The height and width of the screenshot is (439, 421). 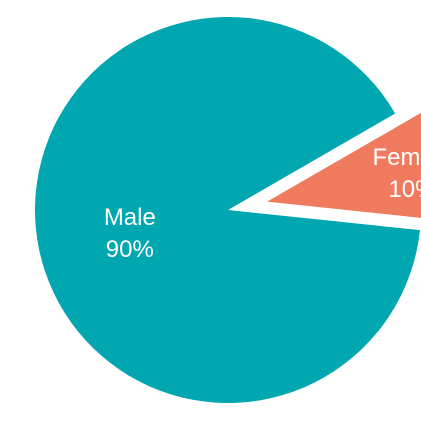 I want to click on slice-value-female: 10%, so click(x=404, y=189).